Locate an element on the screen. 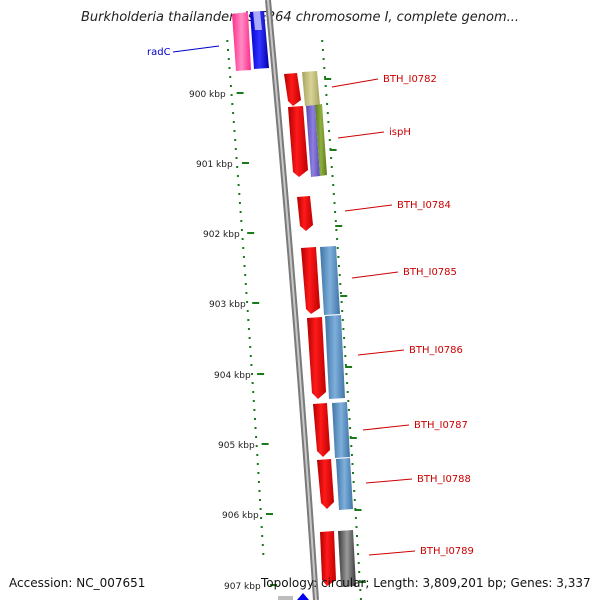 The image size is (600, 600). label-leader-radC is located at coordinates (196, 49).